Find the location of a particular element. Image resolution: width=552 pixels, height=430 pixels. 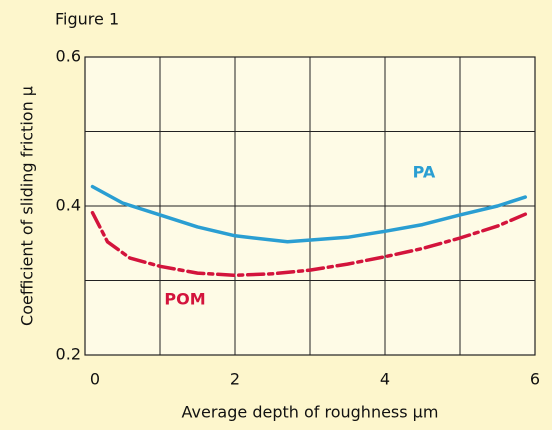

y-tick-label: 0.6 is located at coordinates (68, 56).